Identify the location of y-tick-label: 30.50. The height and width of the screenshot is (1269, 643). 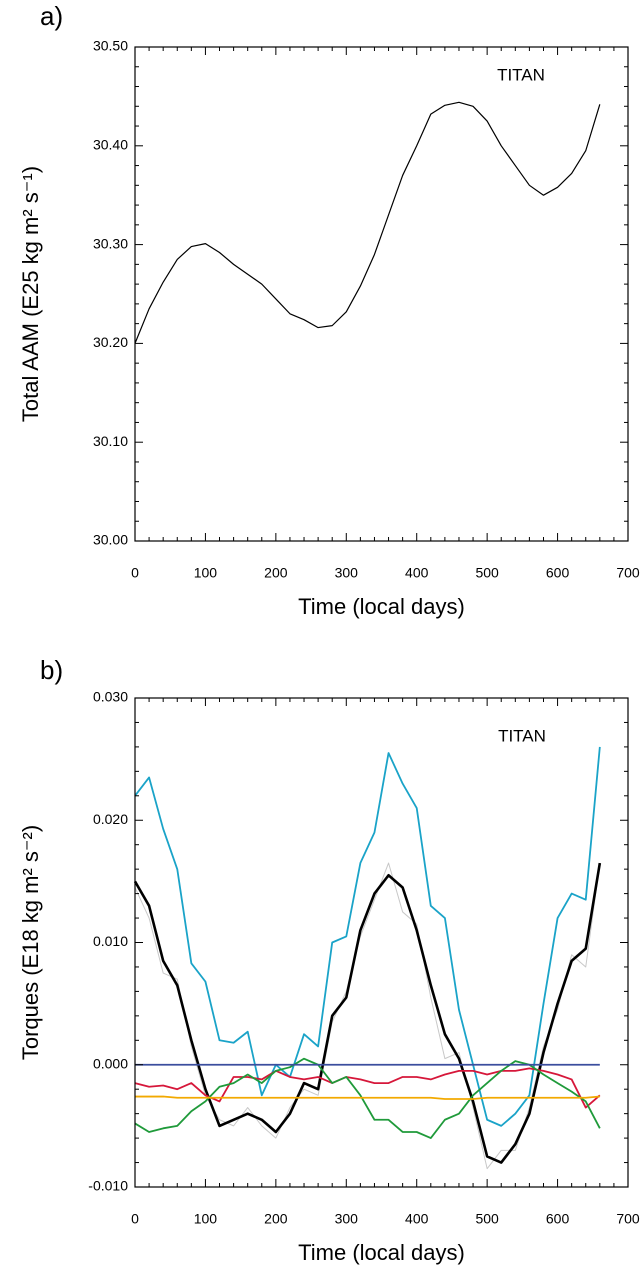
(110, 46).